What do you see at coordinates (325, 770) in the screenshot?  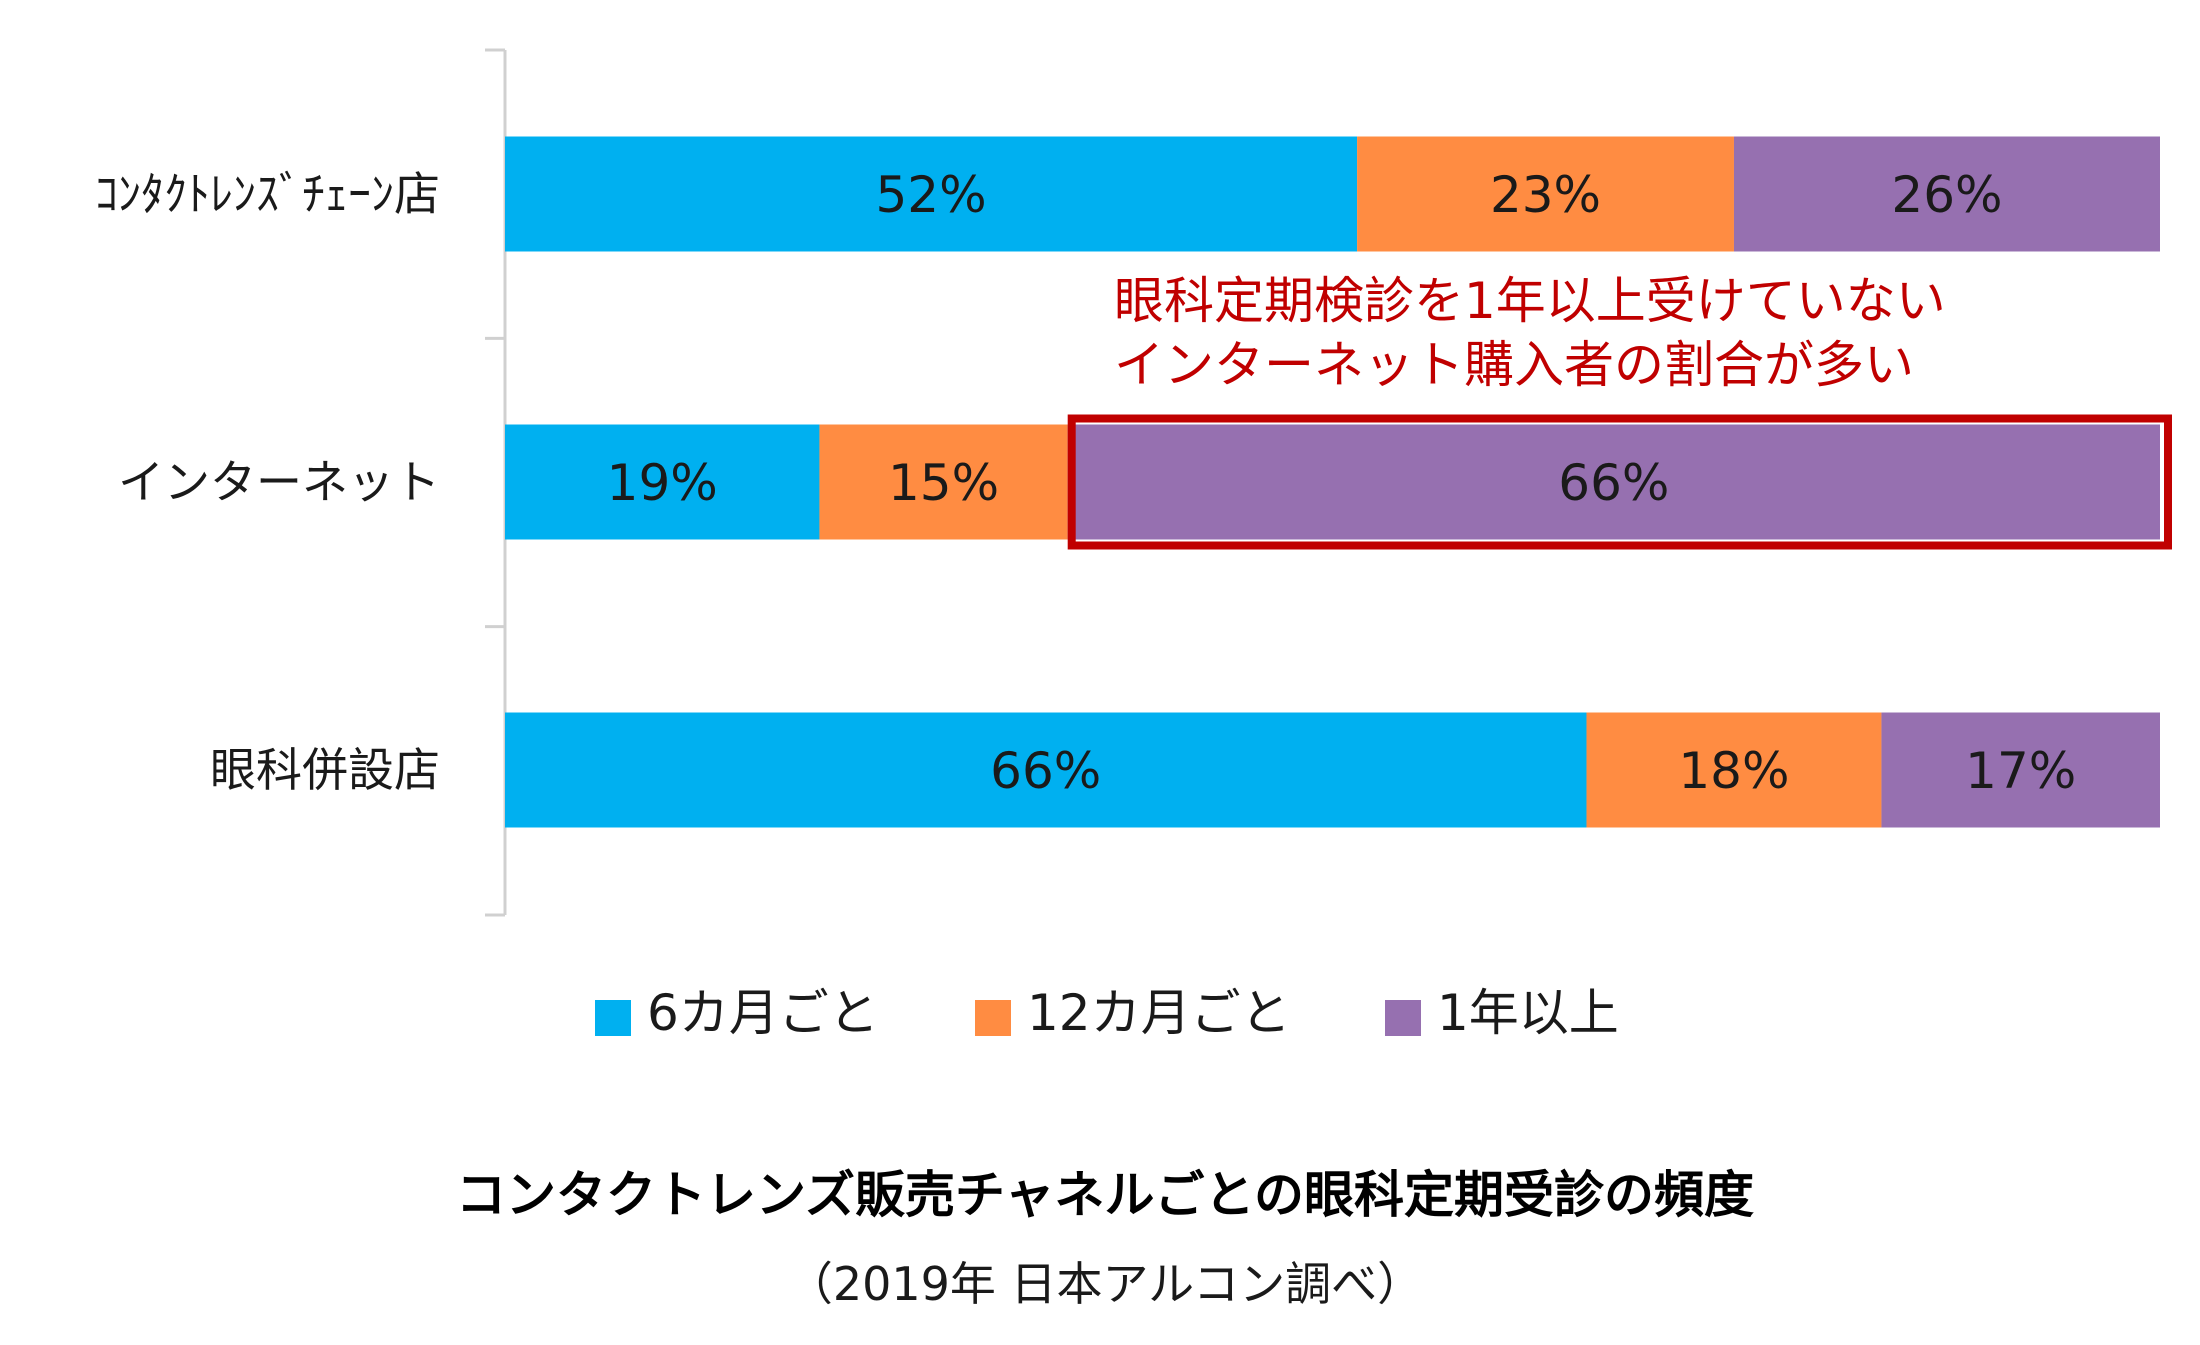 I see `category-label: 眼科併設店` at bounding box center [325, 770].